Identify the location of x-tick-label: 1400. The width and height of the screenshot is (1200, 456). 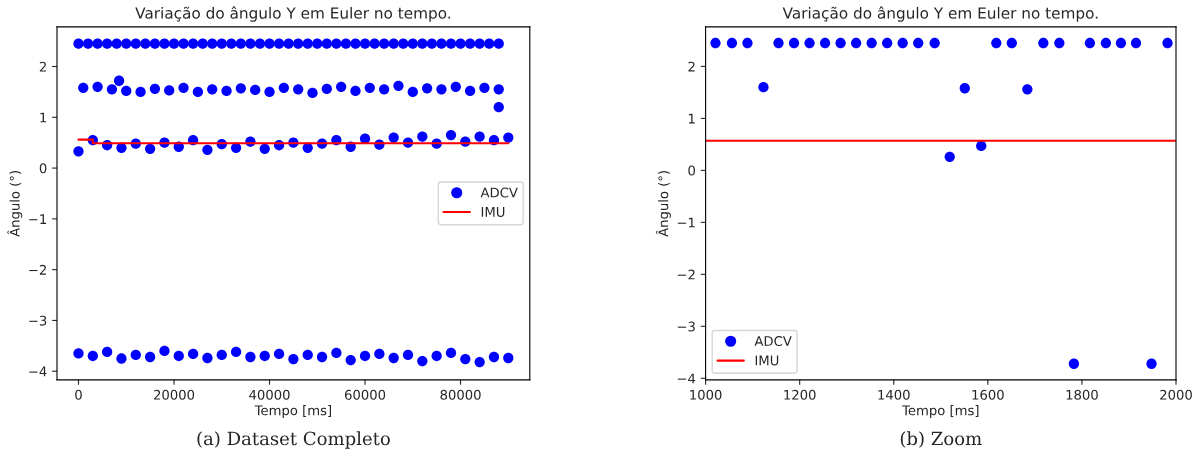
(894, 394).